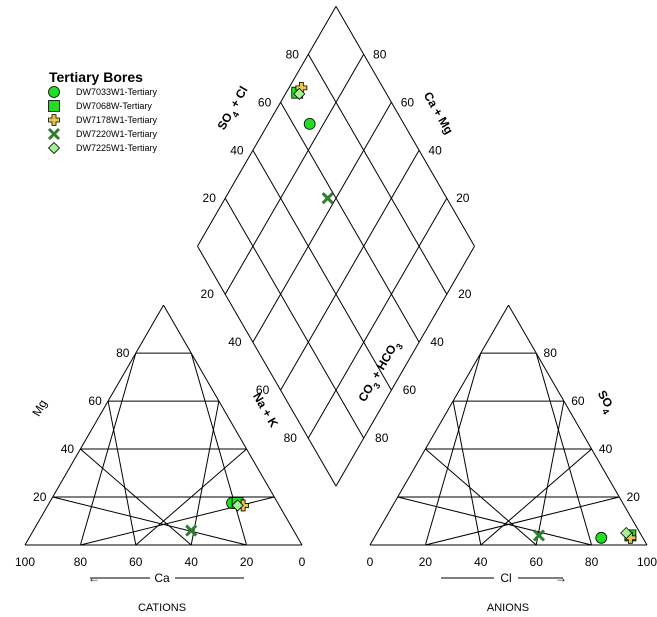 The width and height of the screenshot is (657, 617). Describe the element at coordinates (437, 342) in the screenshot. I see `diamond-lower-right-tick: 40` at that location.